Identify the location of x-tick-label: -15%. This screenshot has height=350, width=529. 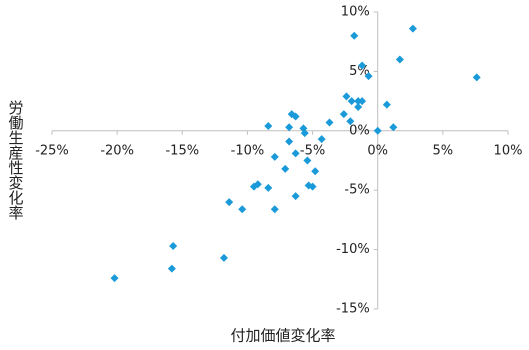
(182, 150).